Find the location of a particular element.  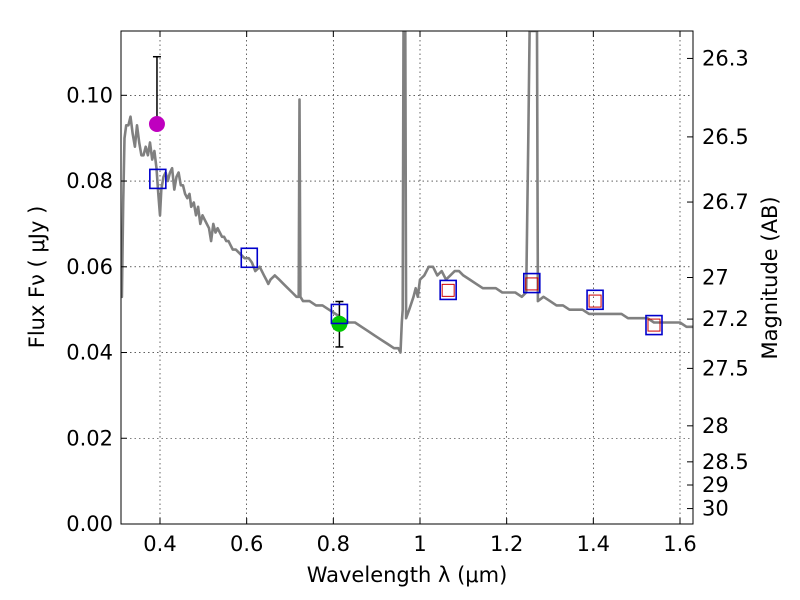

y2-tick-label: 29 is located at coordinates (715, 485).